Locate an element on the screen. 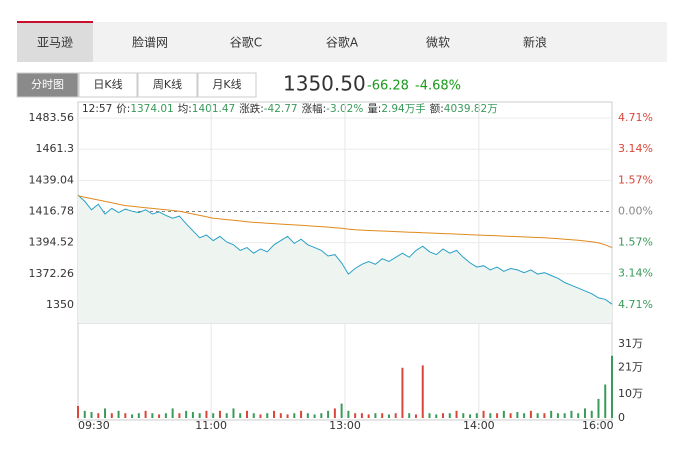 The height and width of the screenshot is (458, 681). y-tick-label: 1416.78 is located at coordinates (52, 210).